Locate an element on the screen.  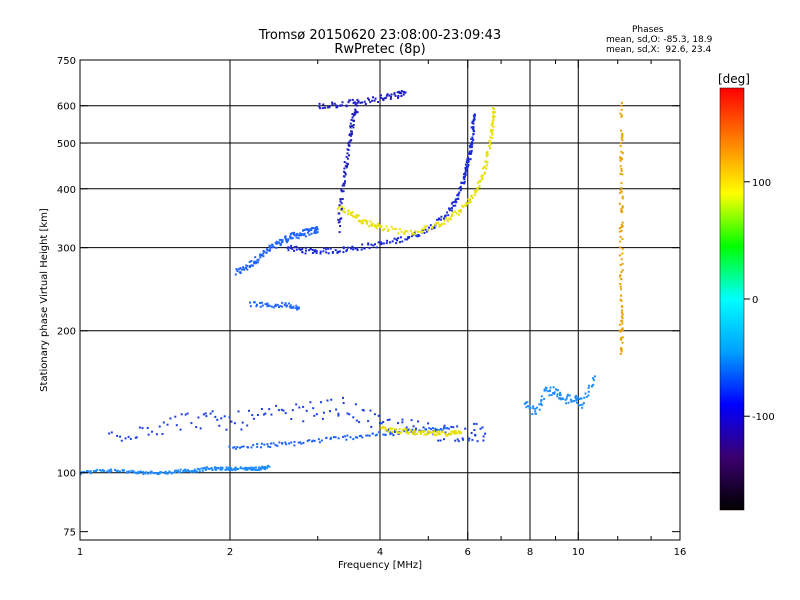
colorbar-tick-label: -100 is located at coordinates (763, 417).